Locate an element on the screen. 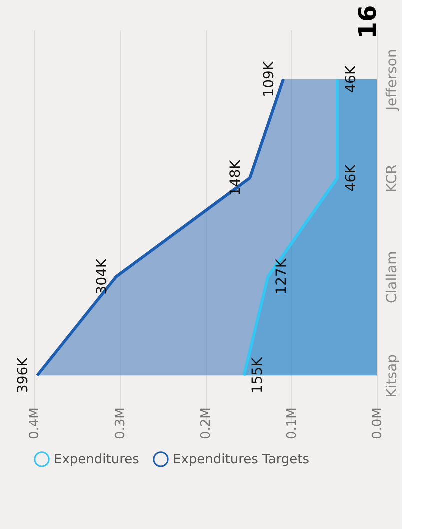  legend-label: Expenditures Targets is located at coordinates (241, 460).